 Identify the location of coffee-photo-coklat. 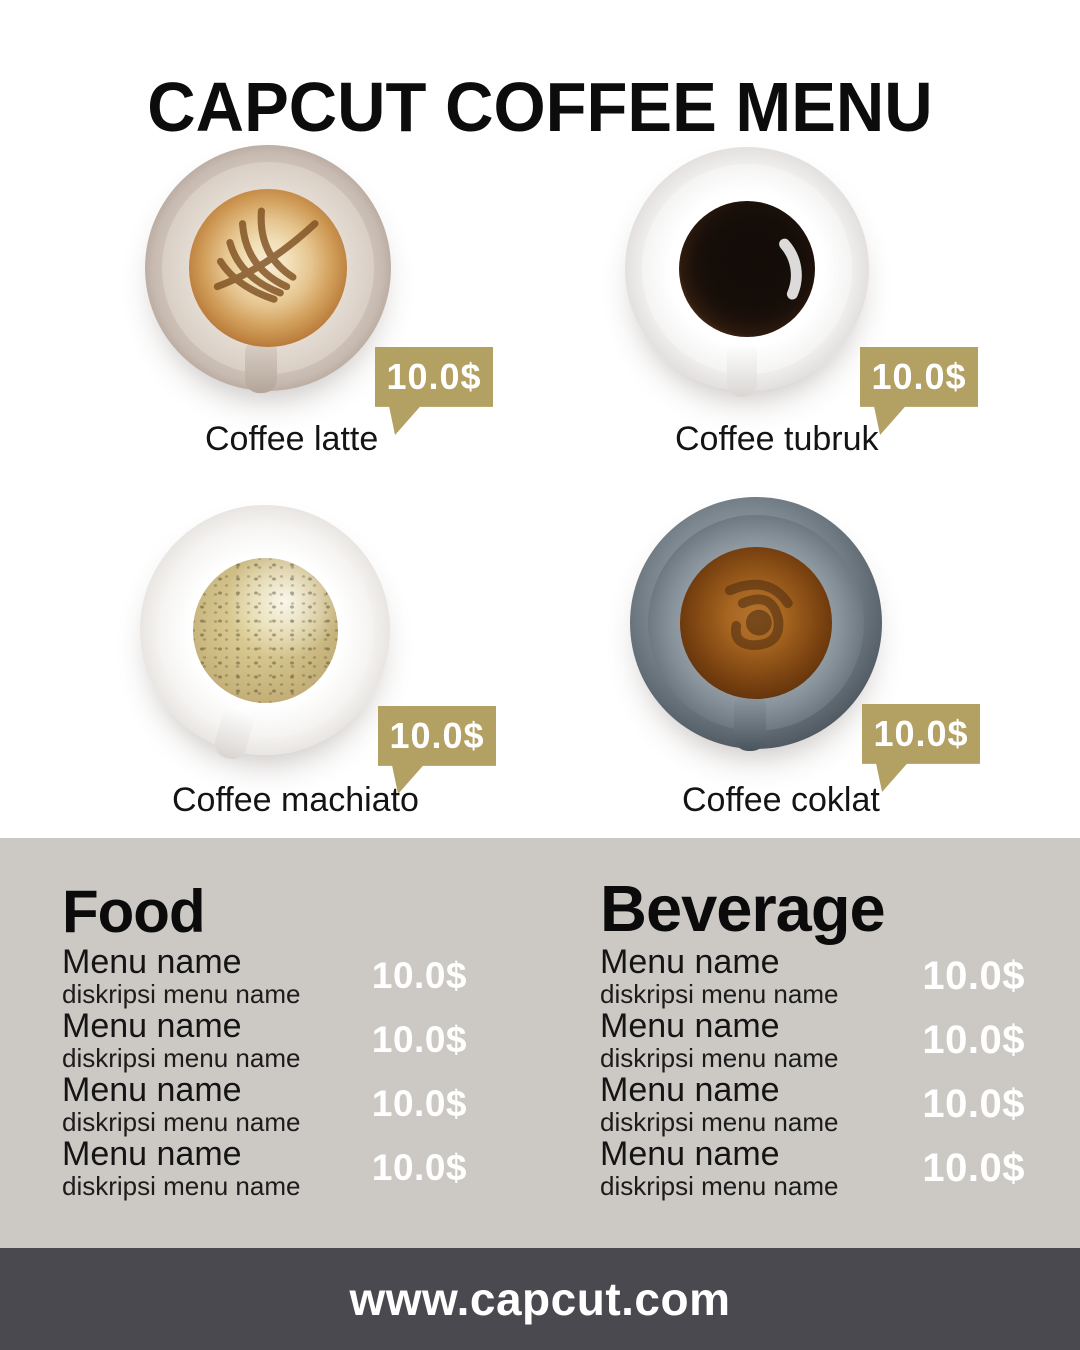
(756, 624).